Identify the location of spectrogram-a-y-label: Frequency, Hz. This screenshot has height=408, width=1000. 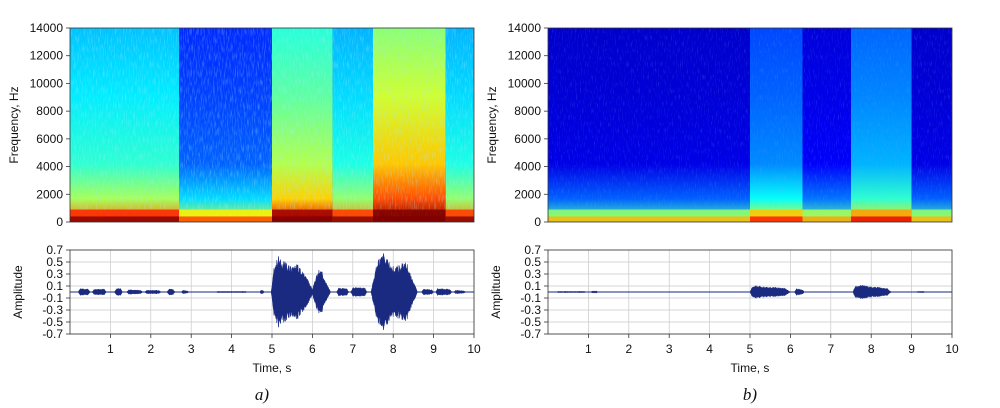
(14, 124).